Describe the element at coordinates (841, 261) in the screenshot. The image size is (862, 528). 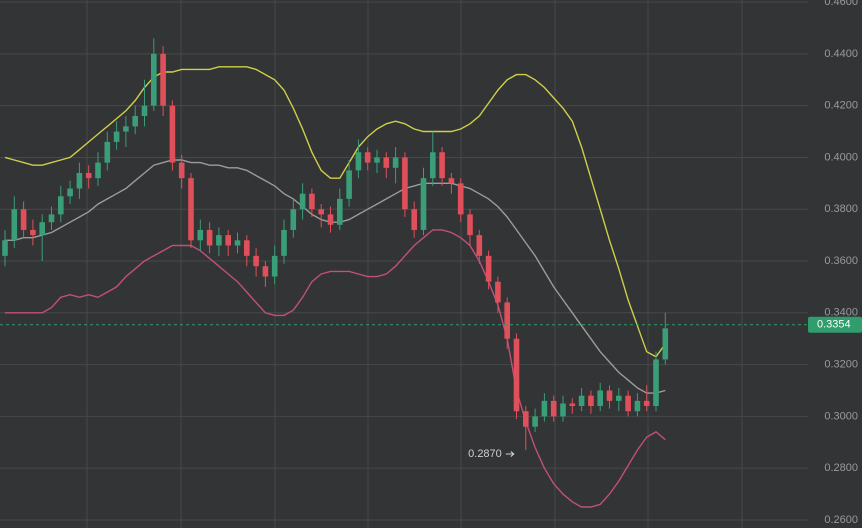
I see `y-tick-label: 0.3600` at that location.